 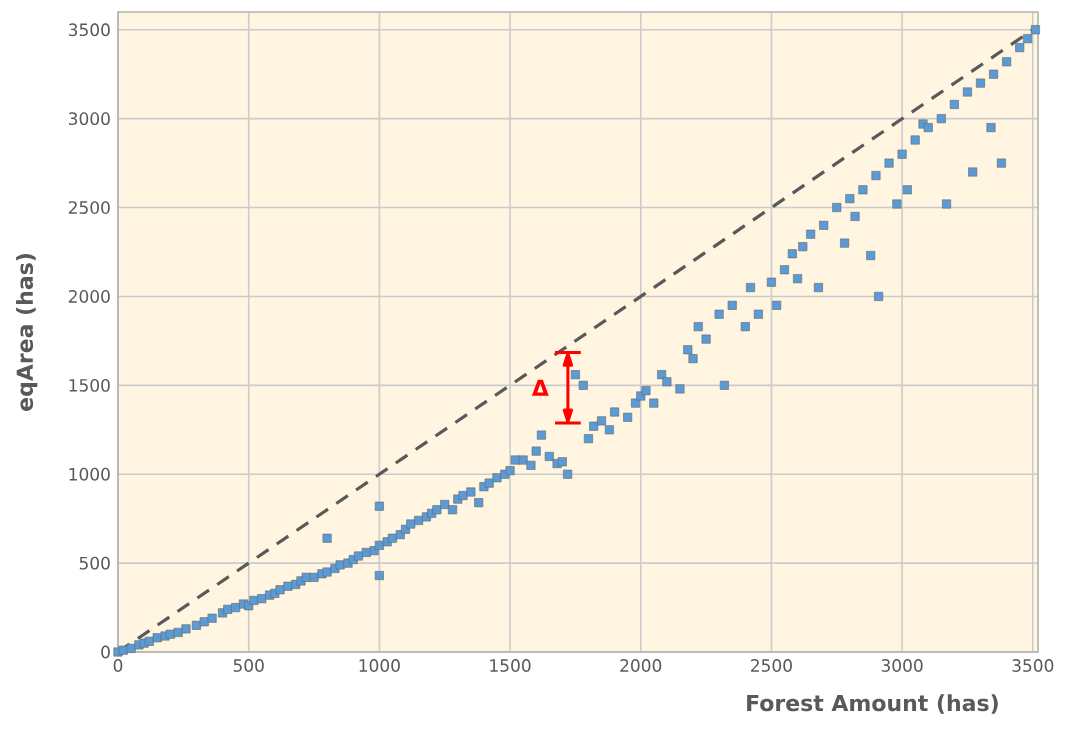 I want to click on x-tick-label: 2500, so click(x=771, y=665).